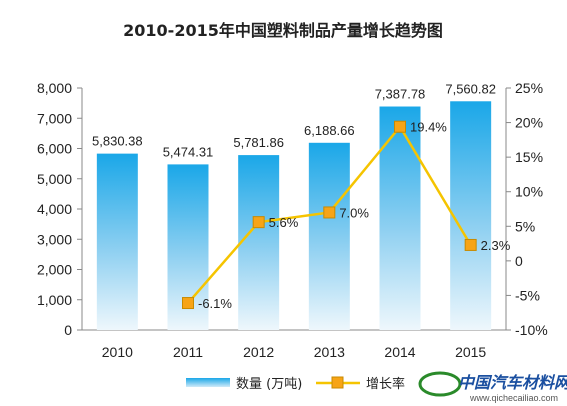 This screenshot has height=406, width=567. What do you see at coordinates (208, 382) in the screenshot?
I see `legend-bar-swatch` at bounding box center [208, 382].